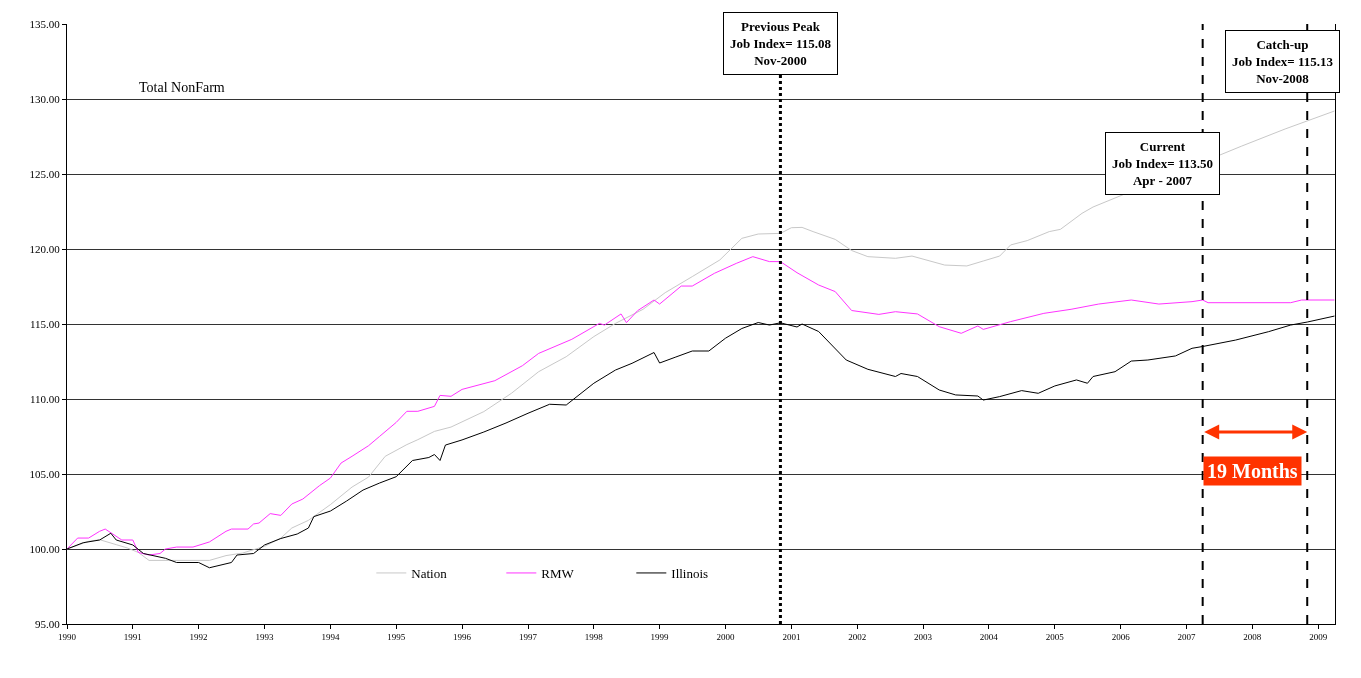  I want to click on x-tick-label: 1992, so click(198, 636).